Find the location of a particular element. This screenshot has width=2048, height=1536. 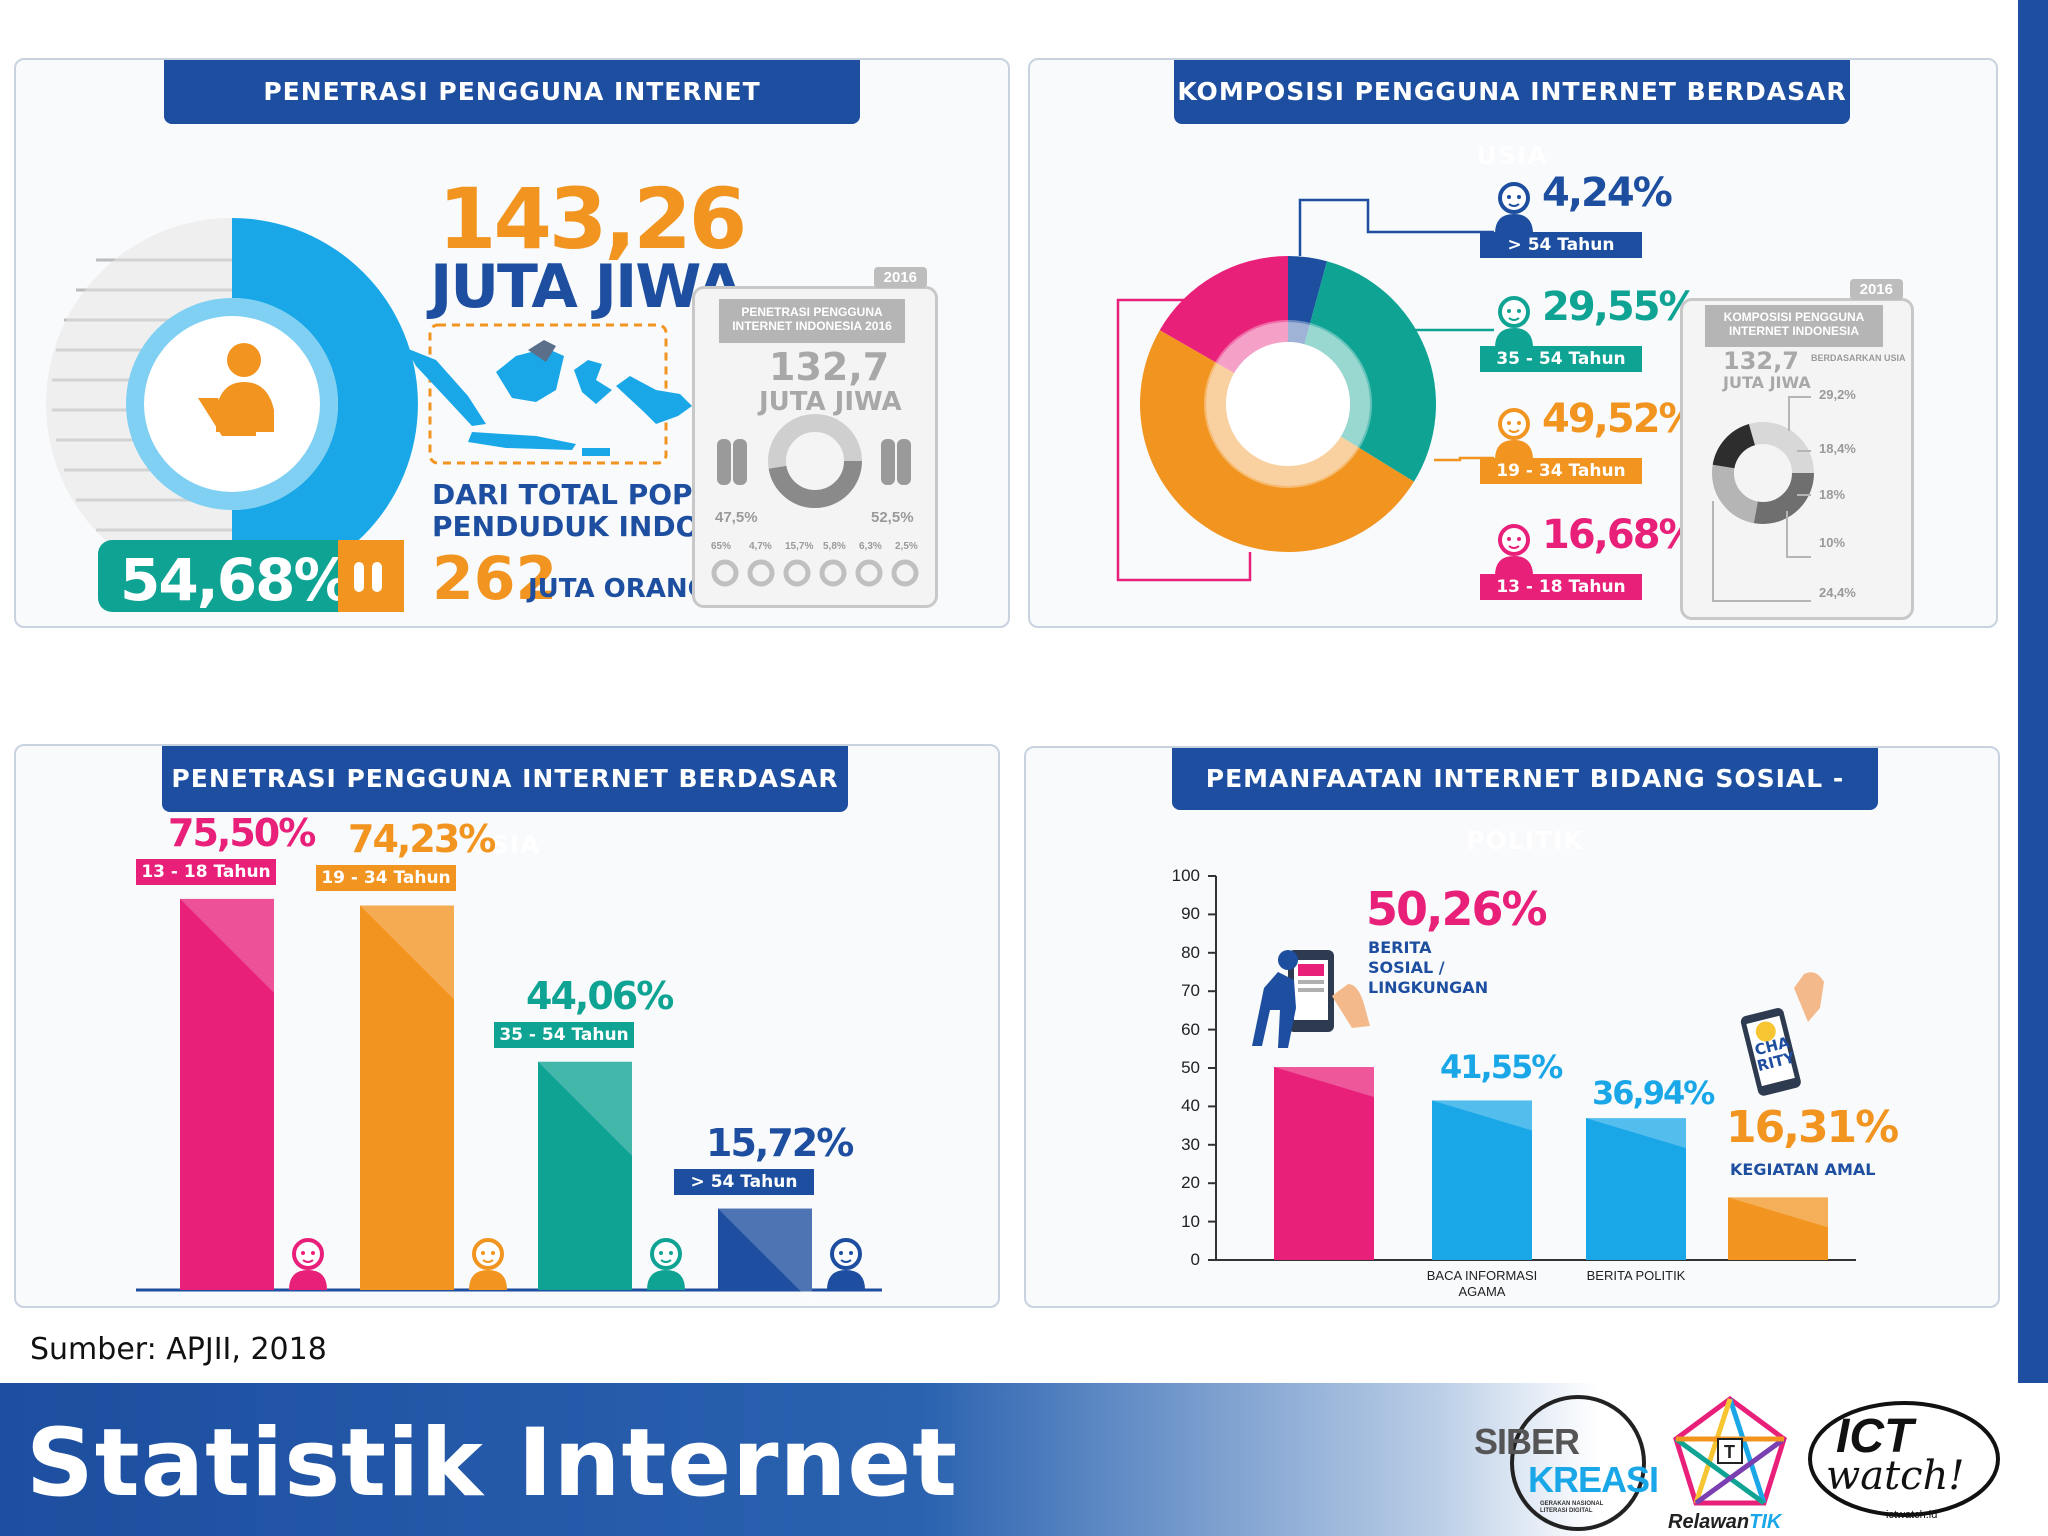

indonesia-map is located at coordinates (549, 394).